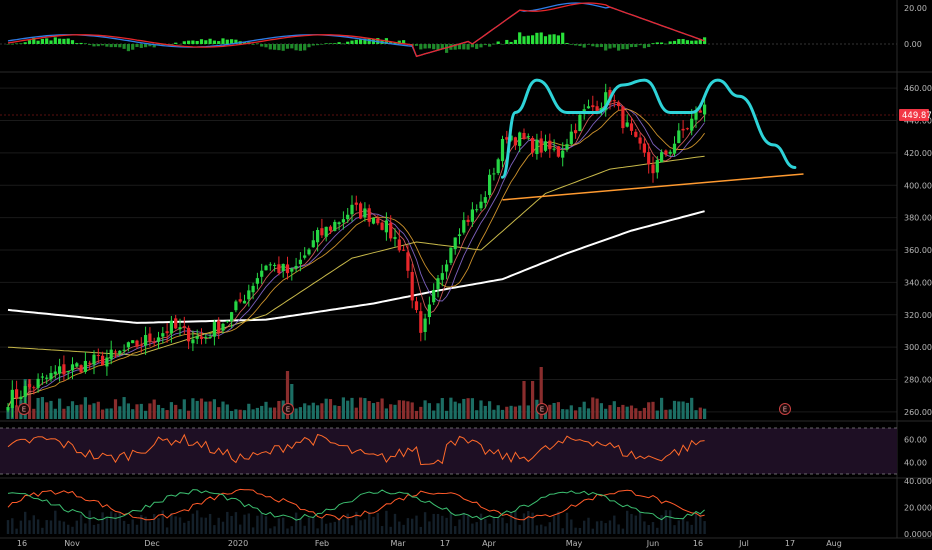 The width and height of the screenshot is (932, 550). I want to click on x-tick-label: Feb, so click(322, 543).